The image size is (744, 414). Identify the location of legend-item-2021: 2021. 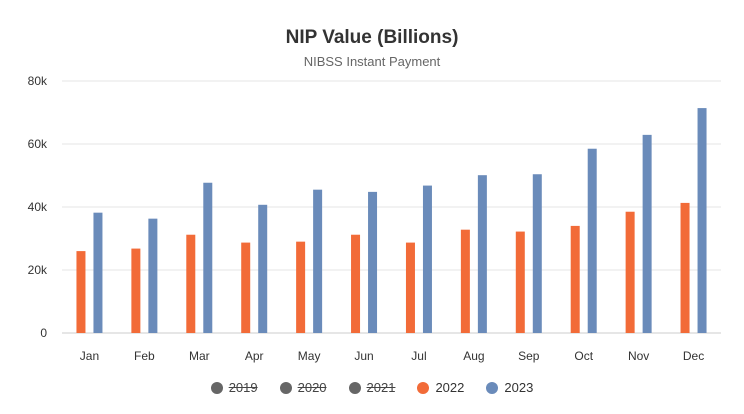
(372, 387).